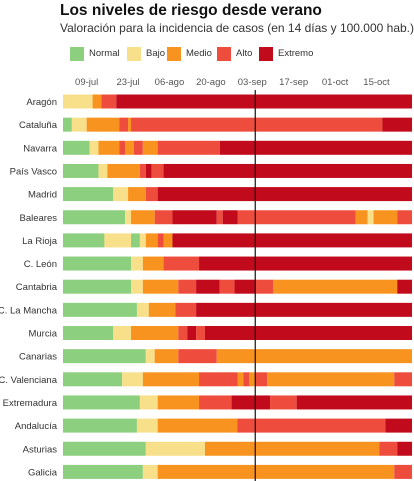 The height and width of the screenshot is (481, 414). What do you see at coordinates (43, 472) in the screenshot?
I see `region-label: Galicia` at bounding box center [43, 472].